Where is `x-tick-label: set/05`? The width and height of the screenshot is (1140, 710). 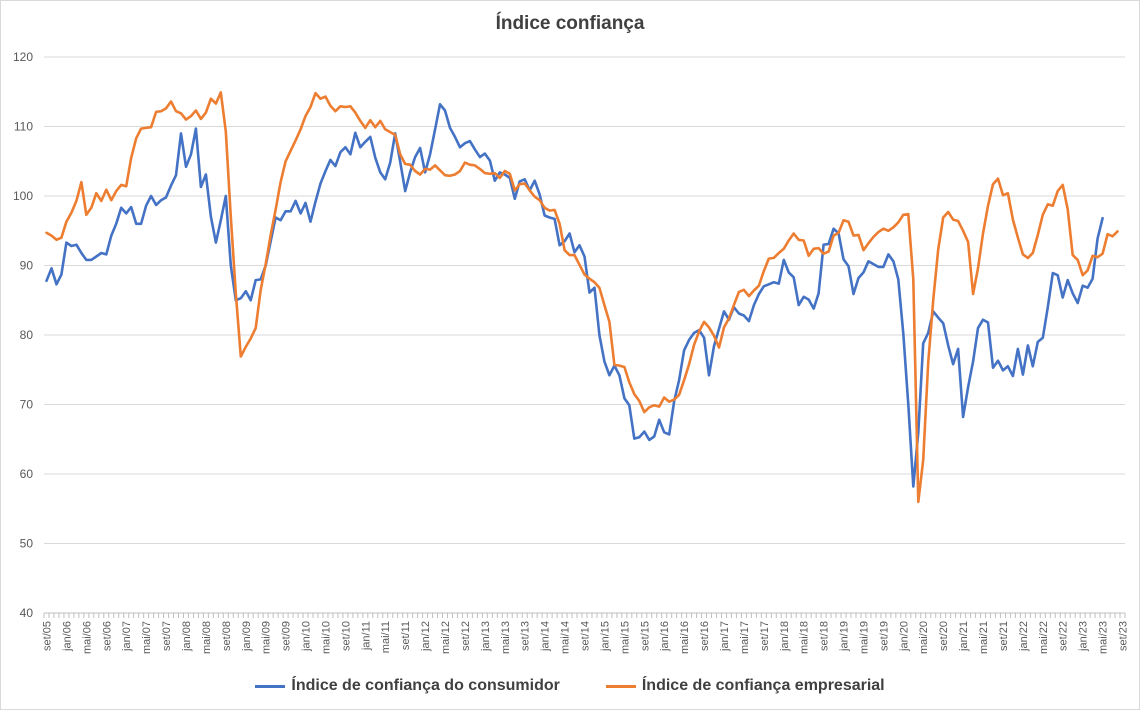
x-tick-label: set/05 is located at coordinates (47, 636).